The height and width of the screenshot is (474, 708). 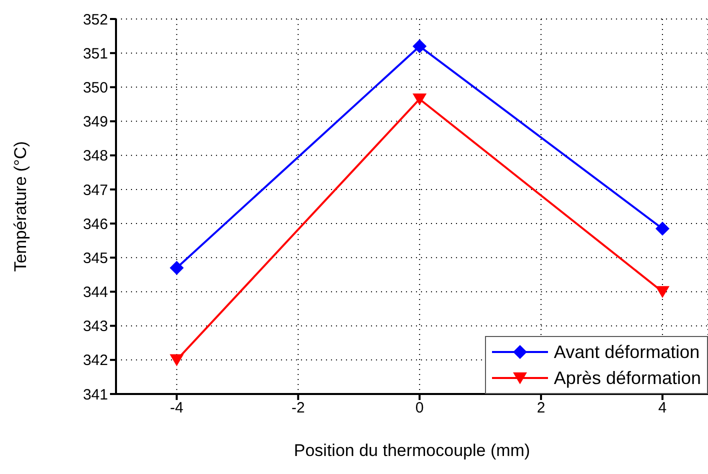 What do you see at coordinates (95, 258) in the screenshot?
I see `y-tick-label: 345` at bounding box center [95, 258].